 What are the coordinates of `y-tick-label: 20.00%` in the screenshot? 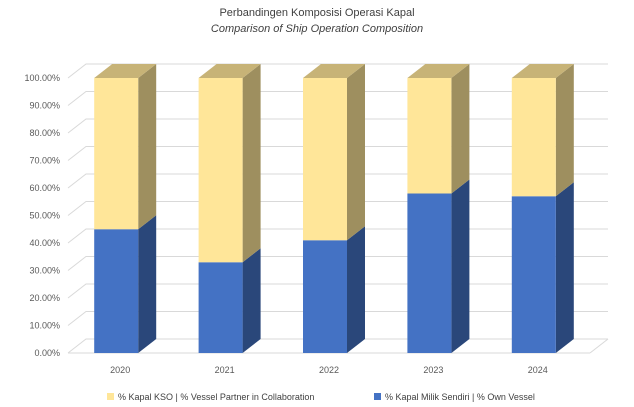 It's located at (44, 298).